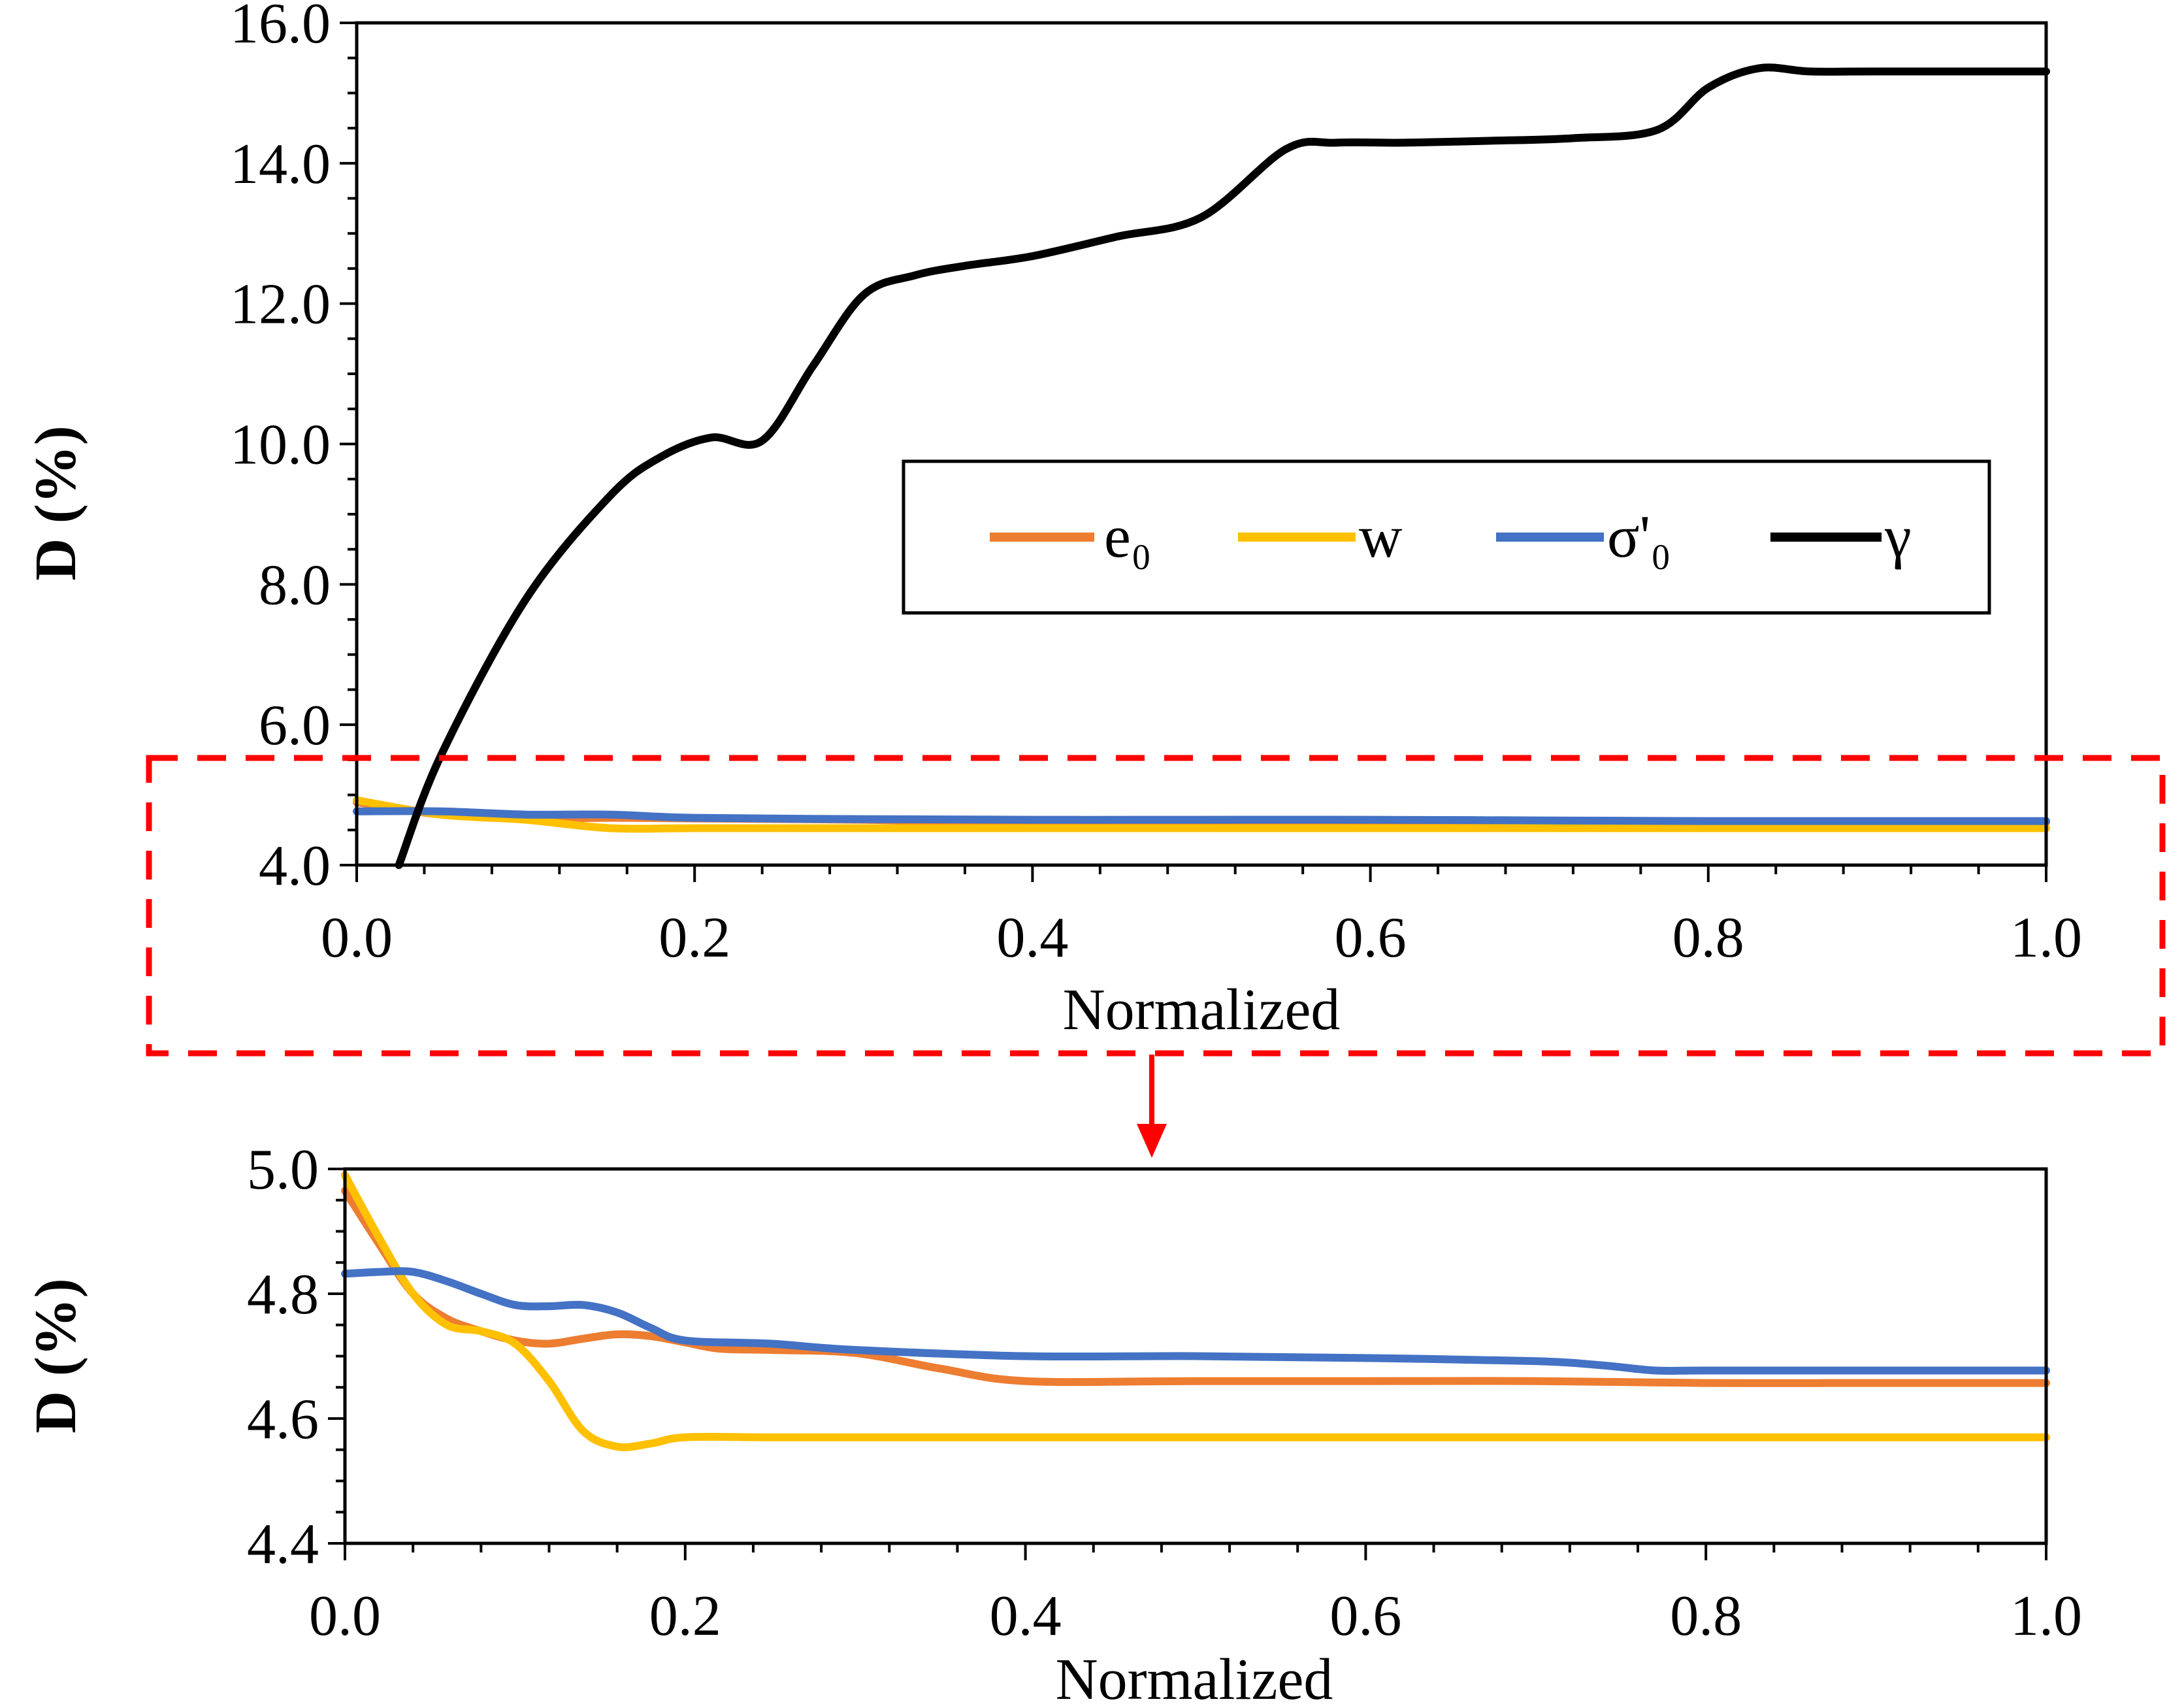  What do you see at coordinates (283, 1544) in the screenshot?
I see `y-tick-label: 4.4` at bounding box center [283, 1544].